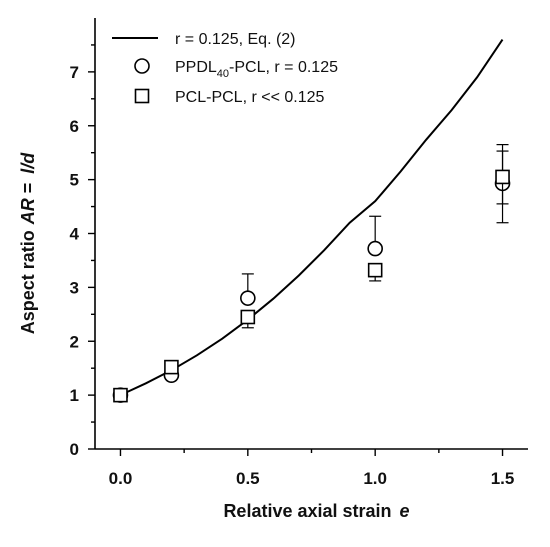  Describe the element at coordinates (28, 211) in the screenshot. I see `y-axis-symbol: AR` at that location.